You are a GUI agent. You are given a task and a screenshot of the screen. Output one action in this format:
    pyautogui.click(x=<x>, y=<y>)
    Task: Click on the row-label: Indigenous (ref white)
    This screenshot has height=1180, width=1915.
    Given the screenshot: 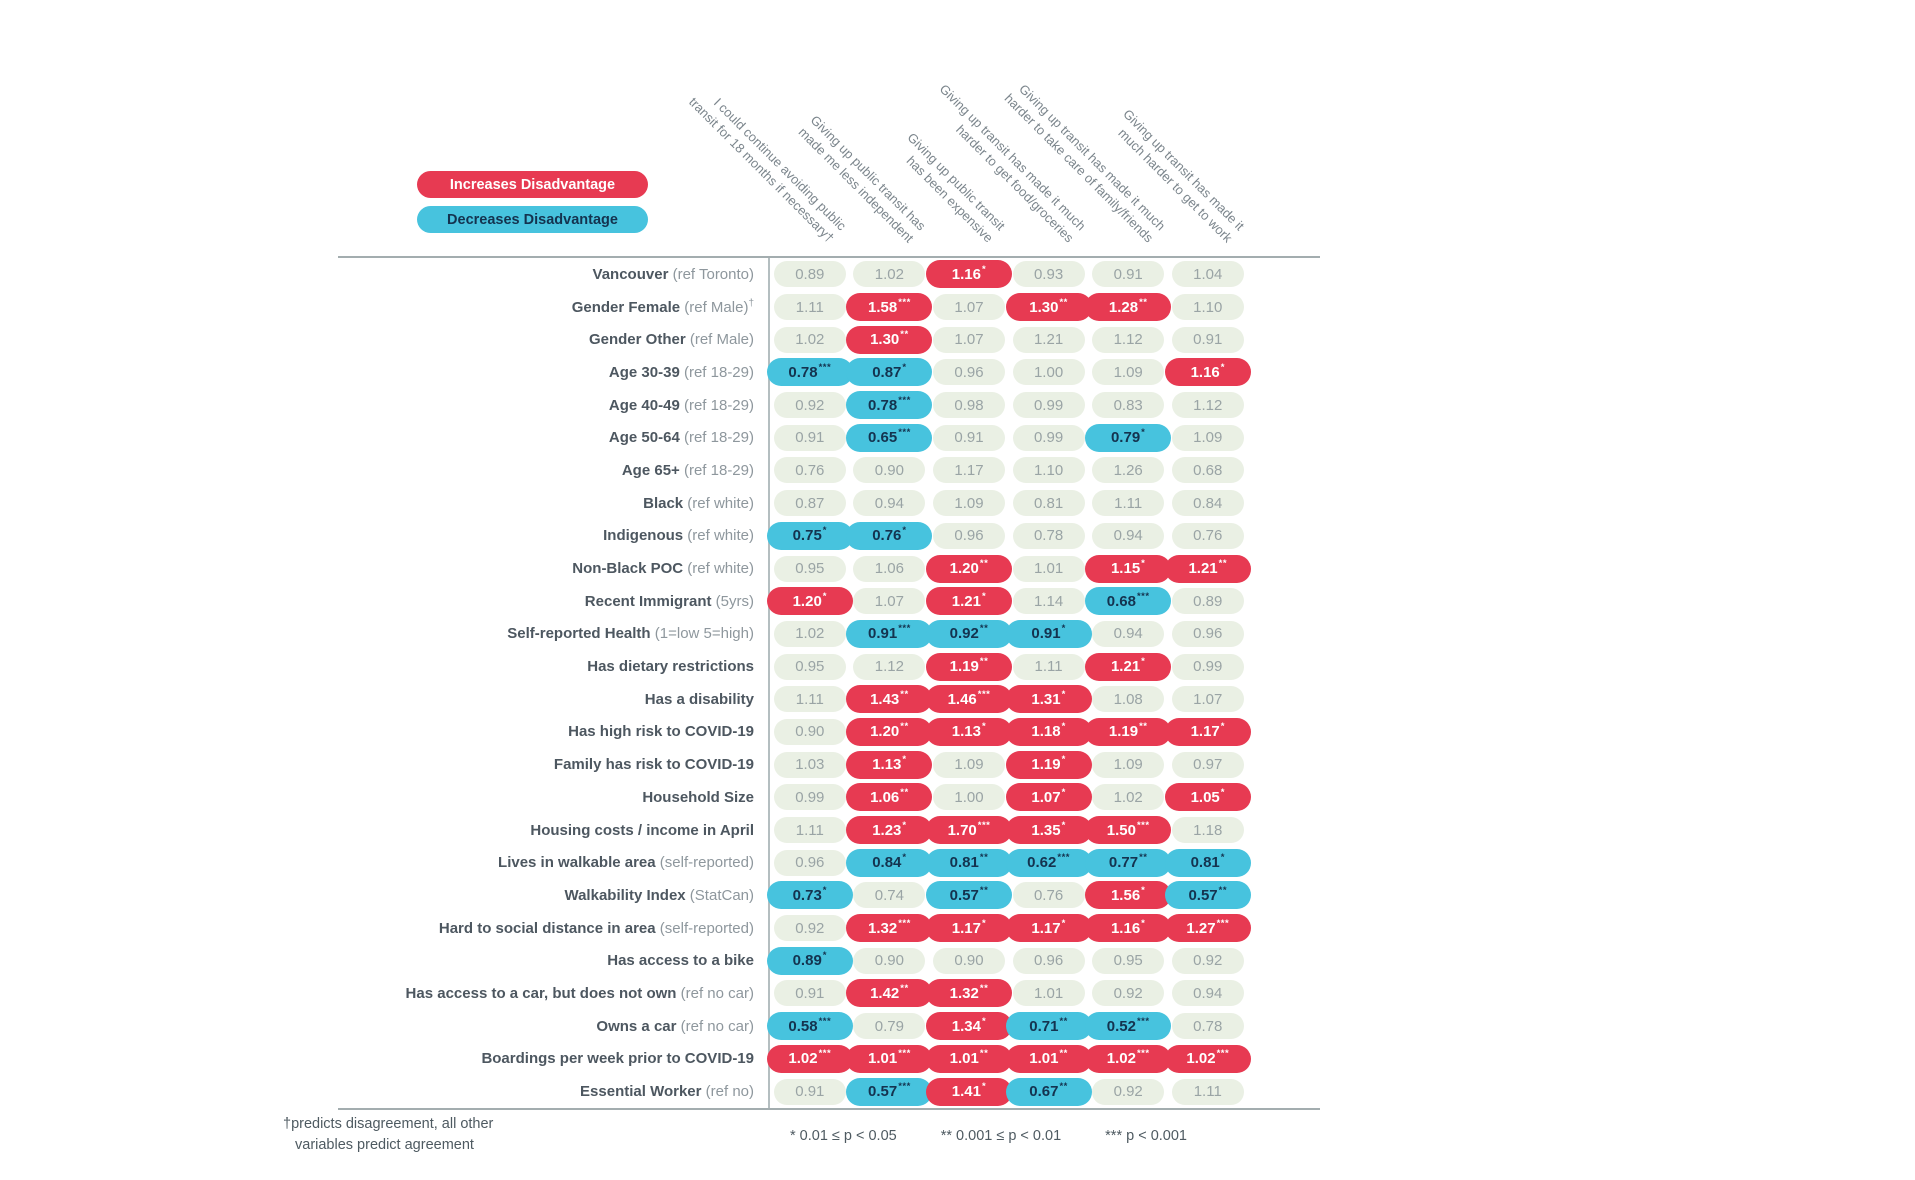 What is the action you would take?
    pyautogui.click(x=678, y=536)
    